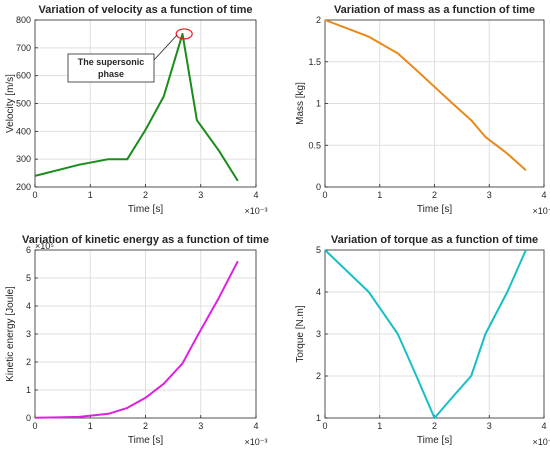 This screenshot has width=550, height=451. I want to click on y-axis-label: Kinetic energy [Joule], so click(10, 334).